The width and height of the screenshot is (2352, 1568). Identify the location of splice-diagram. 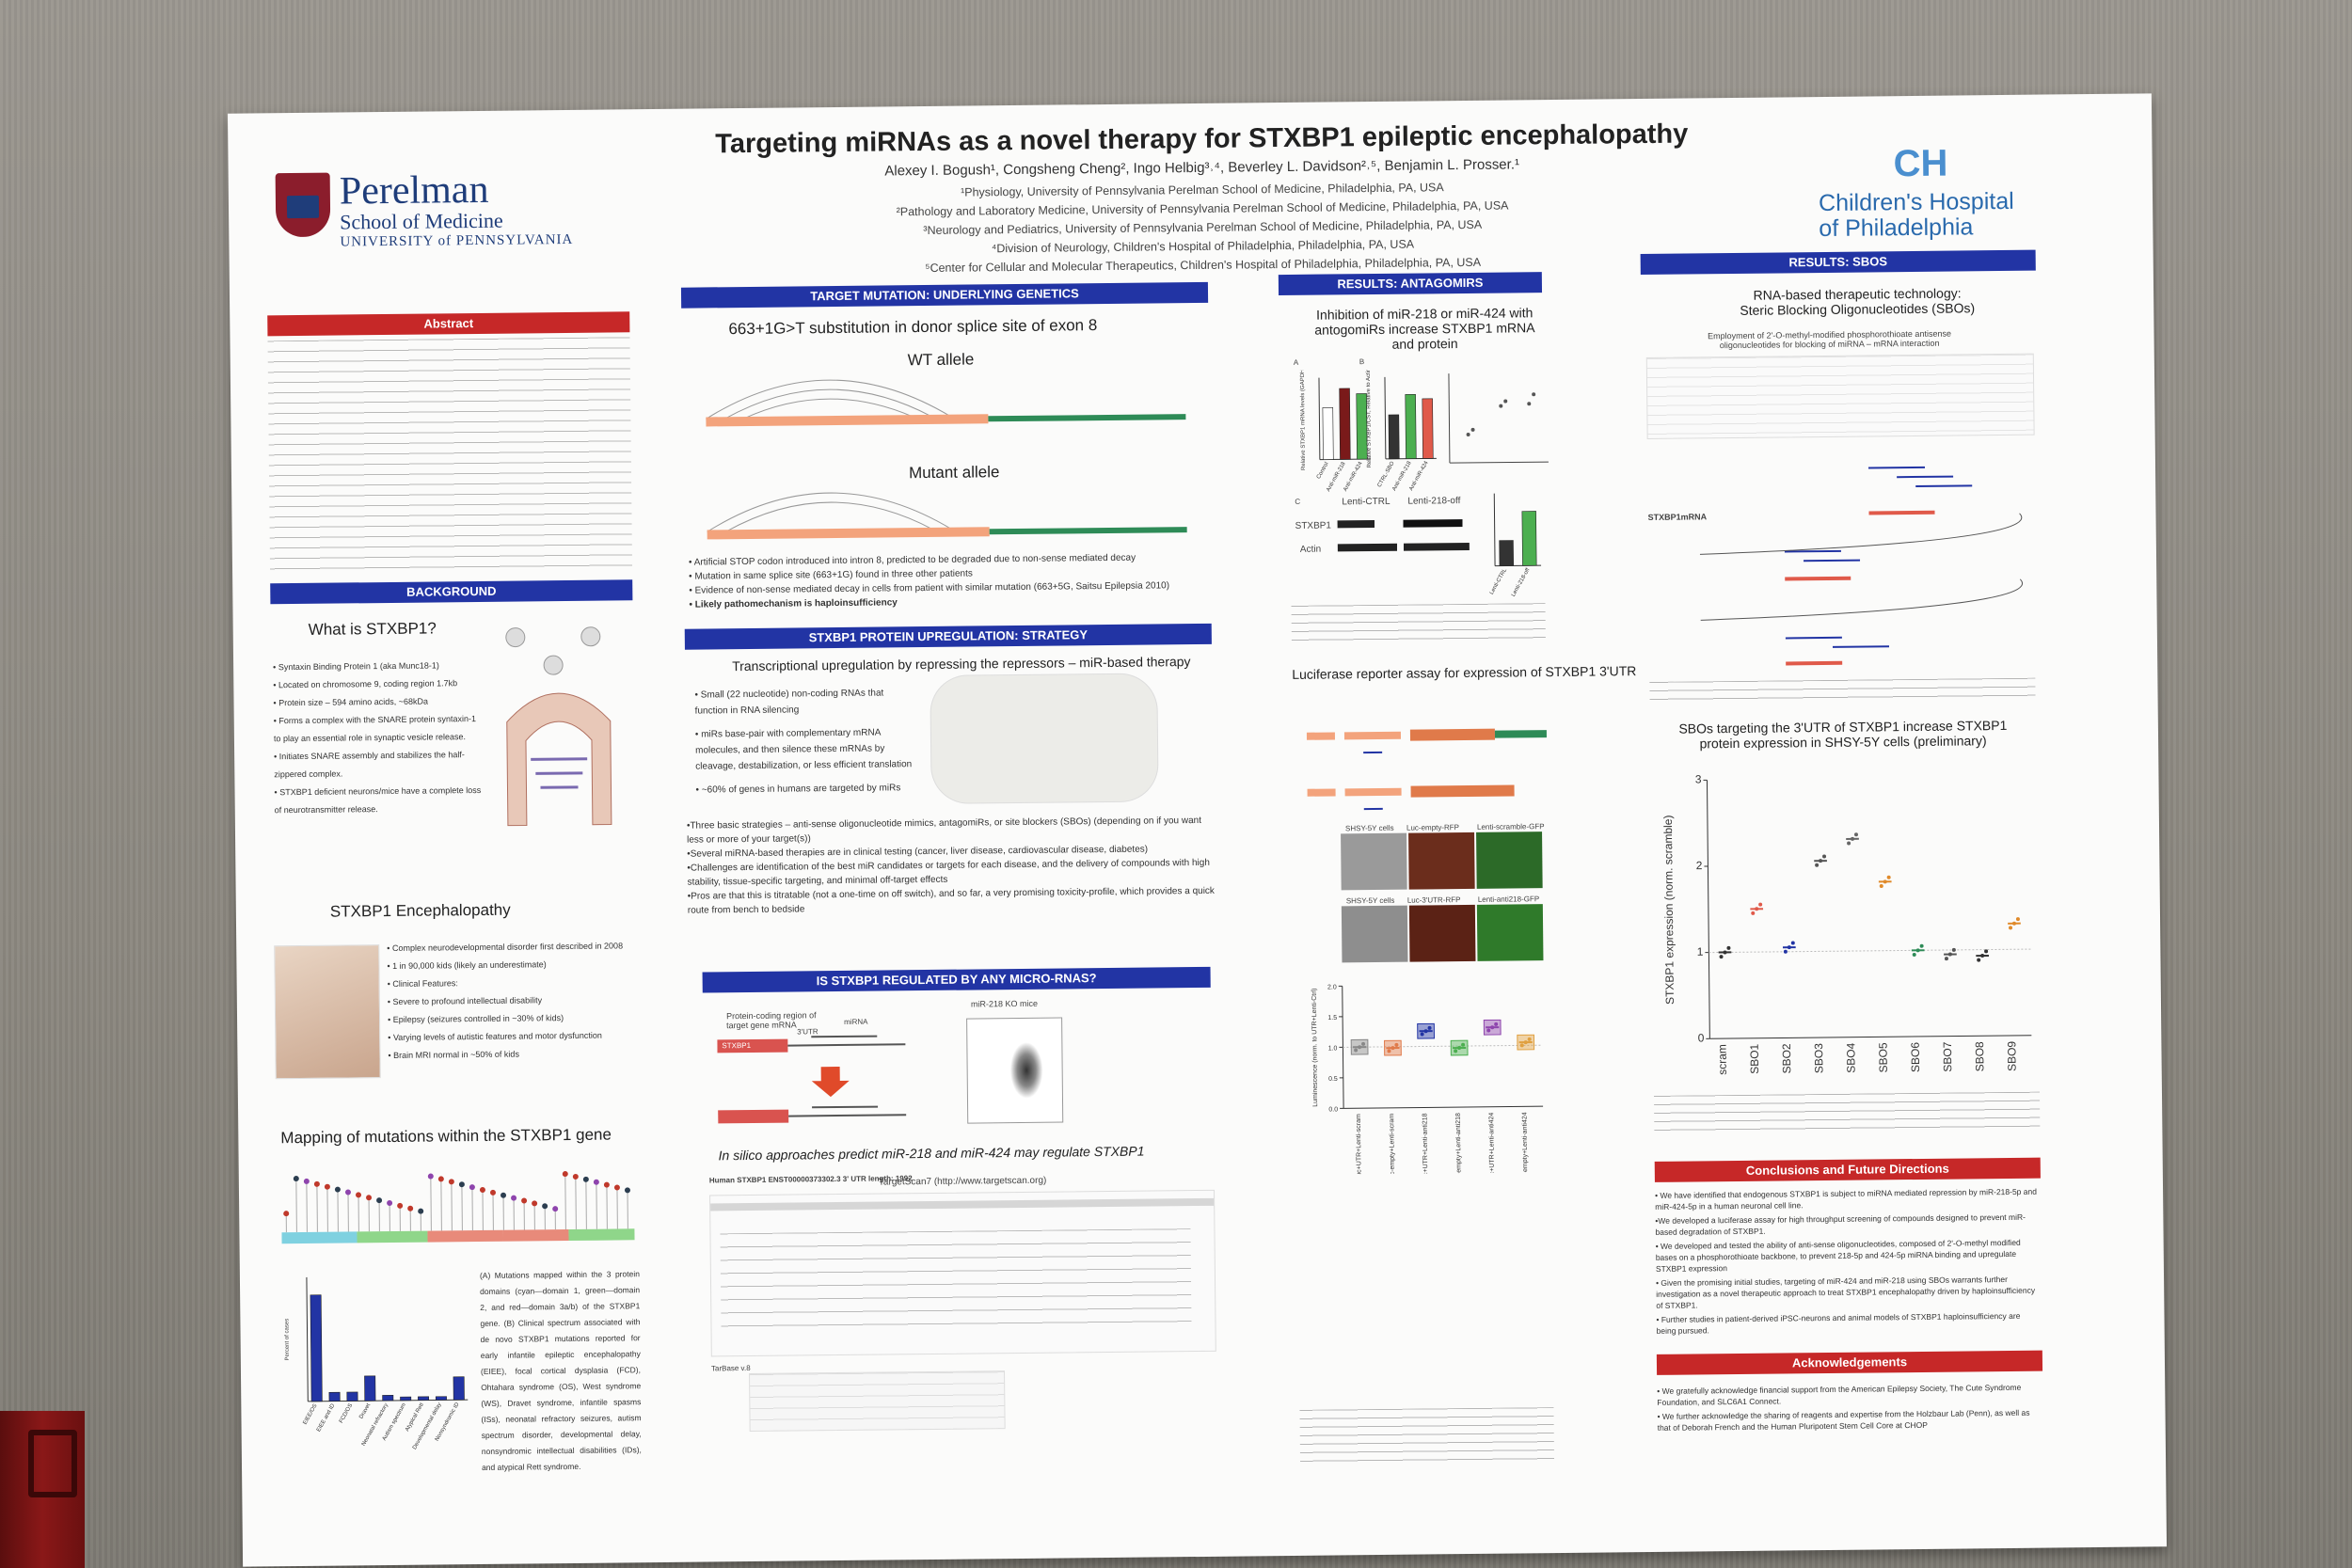
(946, 459).